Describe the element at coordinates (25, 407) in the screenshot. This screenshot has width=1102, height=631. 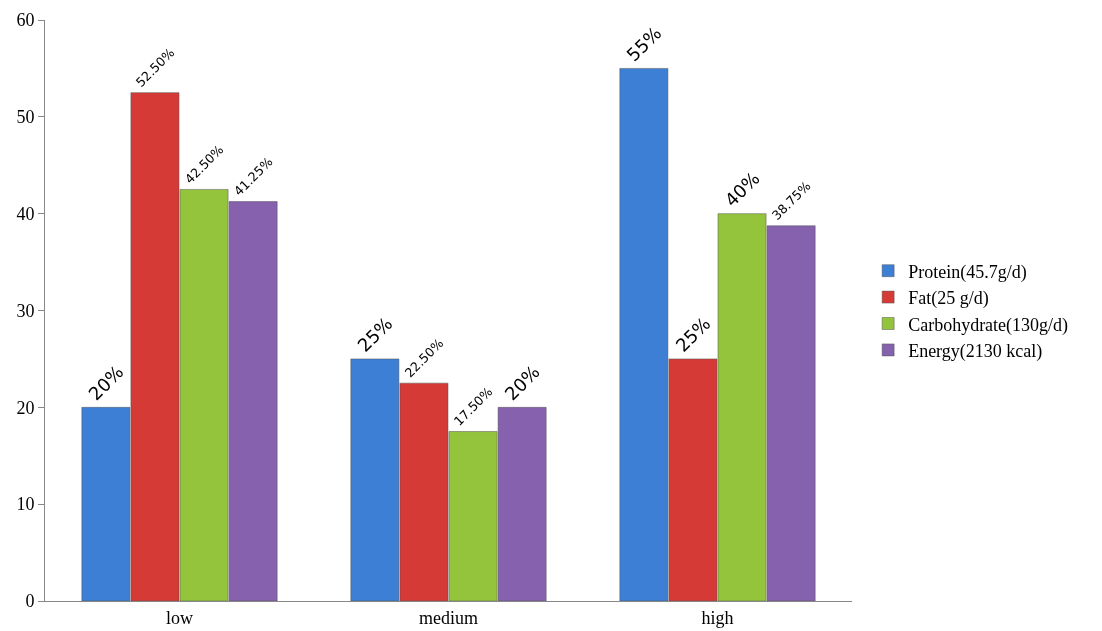
I see `y-tick-label: 20` at that location.